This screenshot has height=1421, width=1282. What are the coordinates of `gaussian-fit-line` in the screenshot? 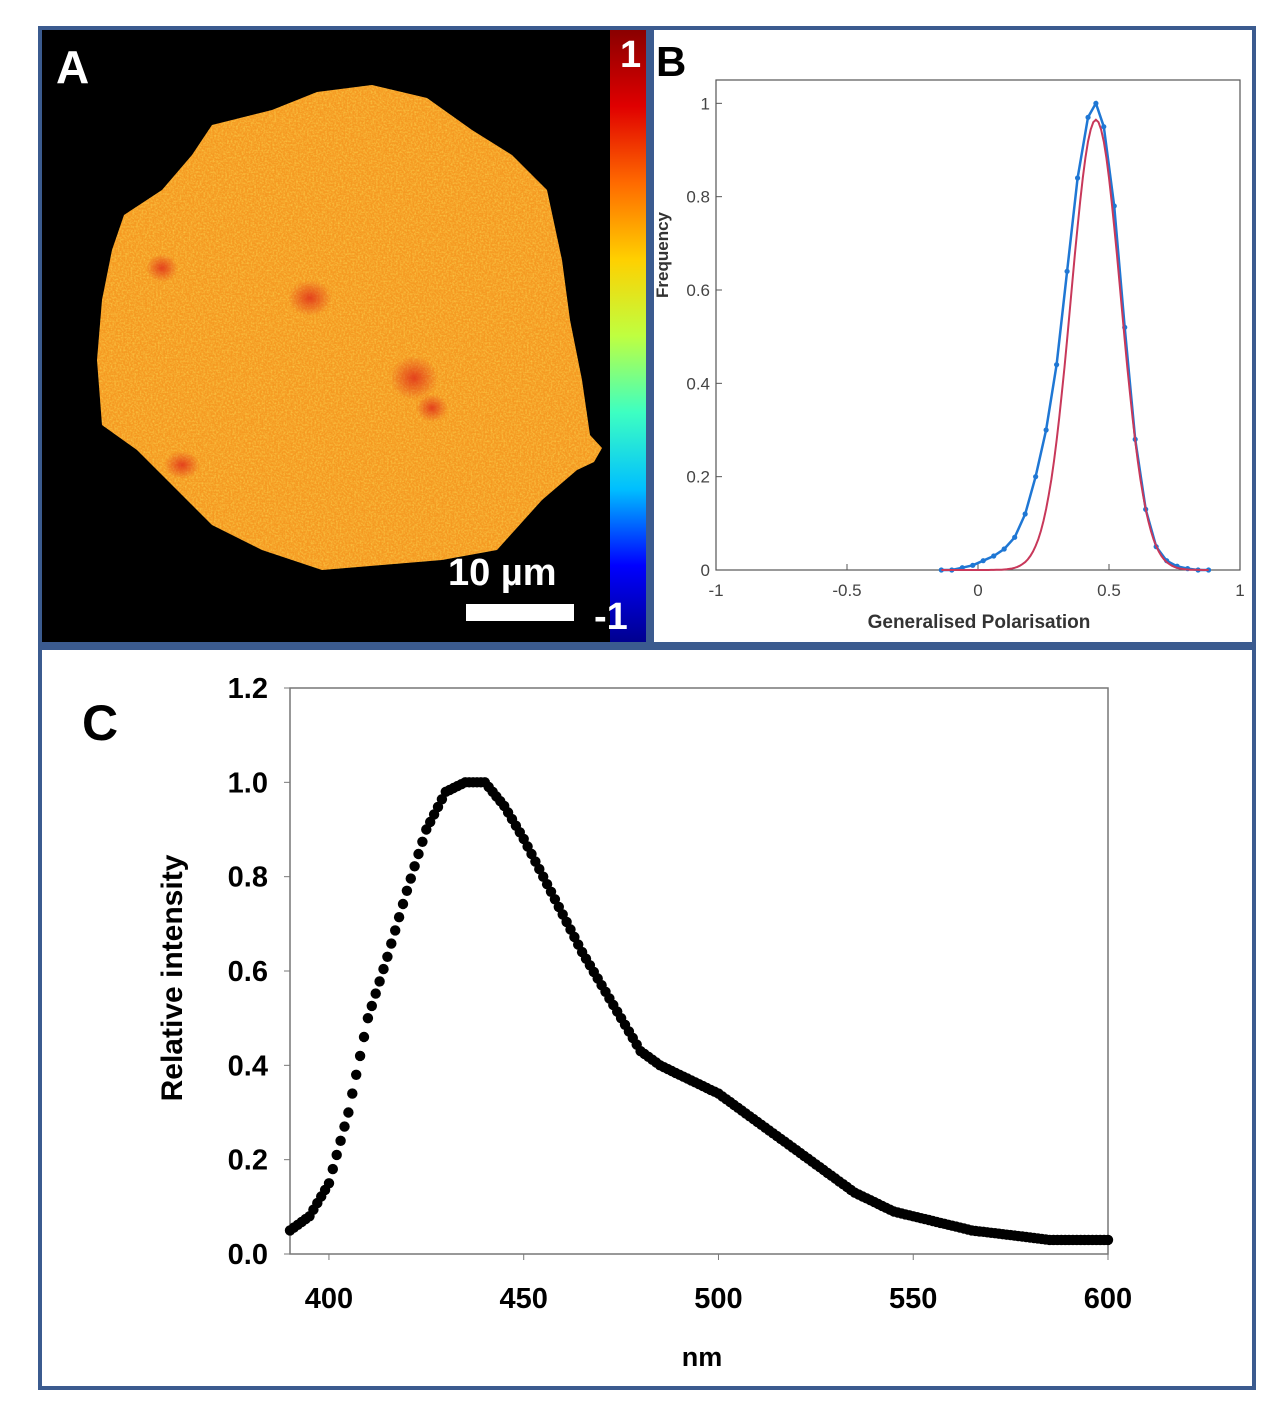 It's located at (1075, 344).